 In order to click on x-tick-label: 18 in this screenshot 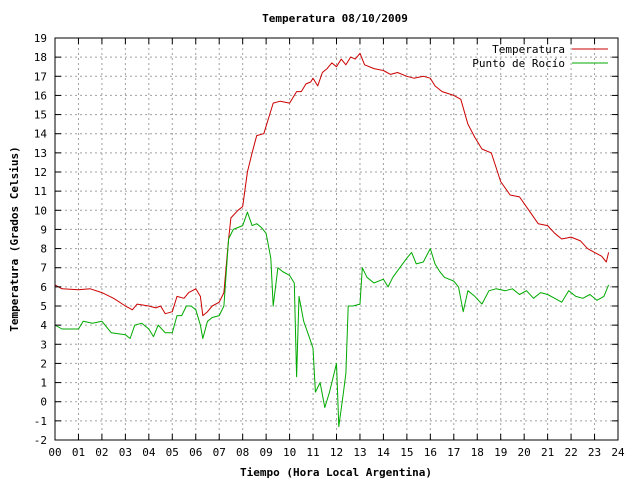, I will do `click(477, 452)`.